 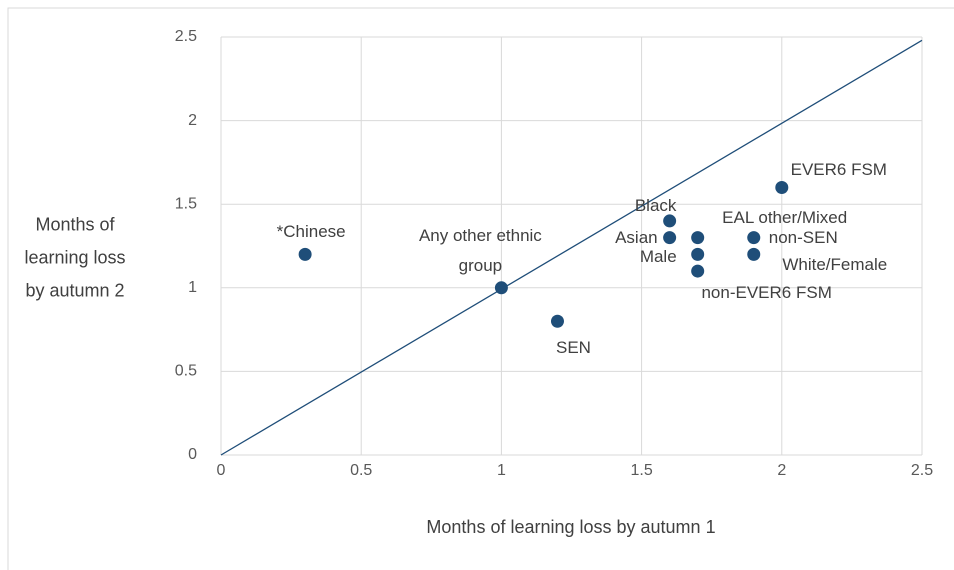 I want to click on point-label: EVER6 FSM, so click(x=838, y=170).